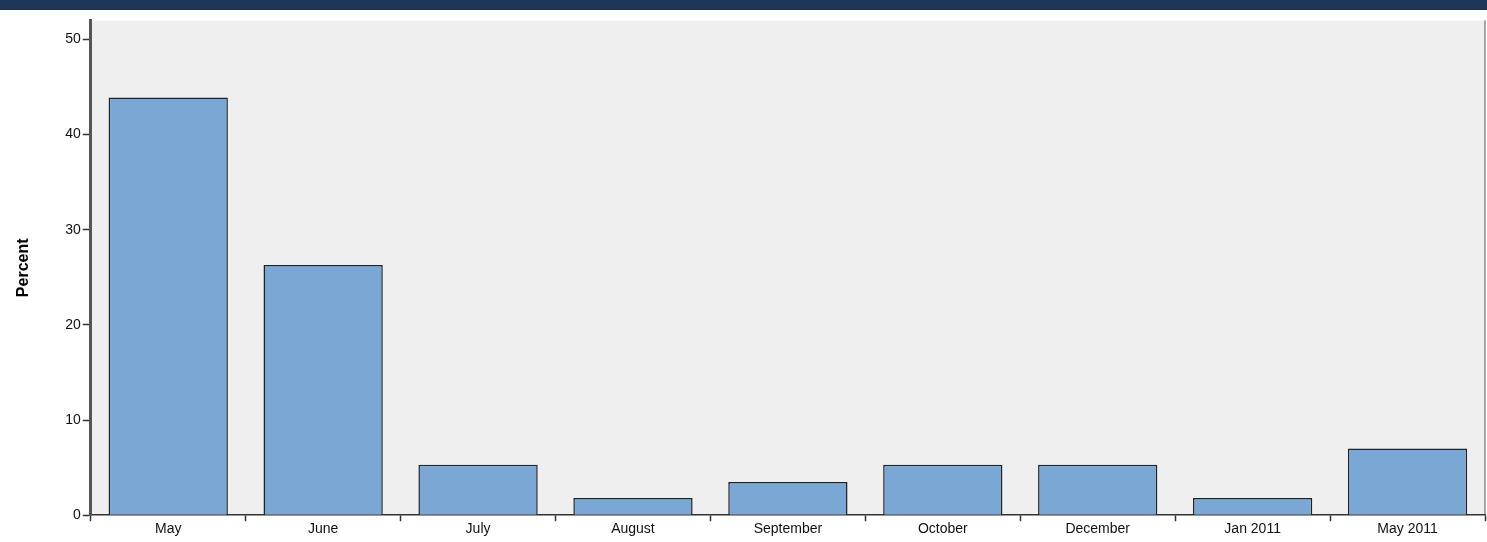 The width and height of the screenshot is (1487, 542). Describe the element at coordinates (1098, 528) in the screenshot. I see `x-tick-label: December` at that location.